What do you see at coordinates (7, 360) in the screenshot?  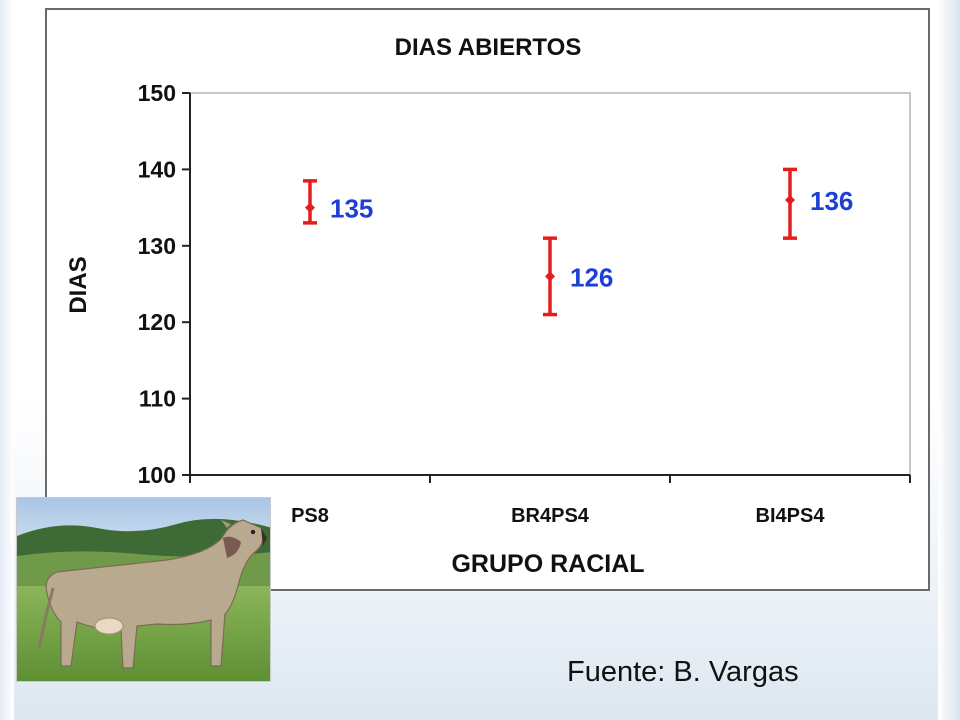 I see `slide-edge-left` at bounding box center [7, 360].